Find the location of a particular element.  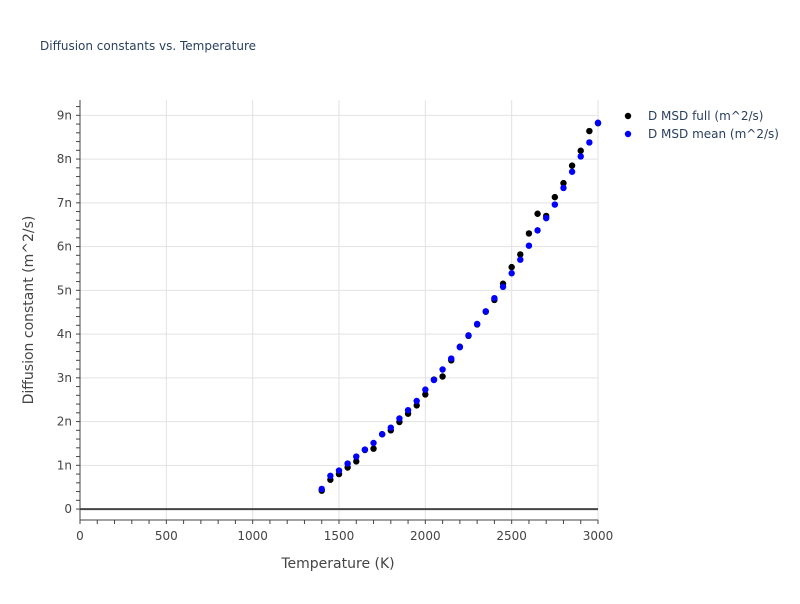

legend: D MSD full (m^2/s) D MSD mean (m^2/s) is located at coordinates (701, 125).